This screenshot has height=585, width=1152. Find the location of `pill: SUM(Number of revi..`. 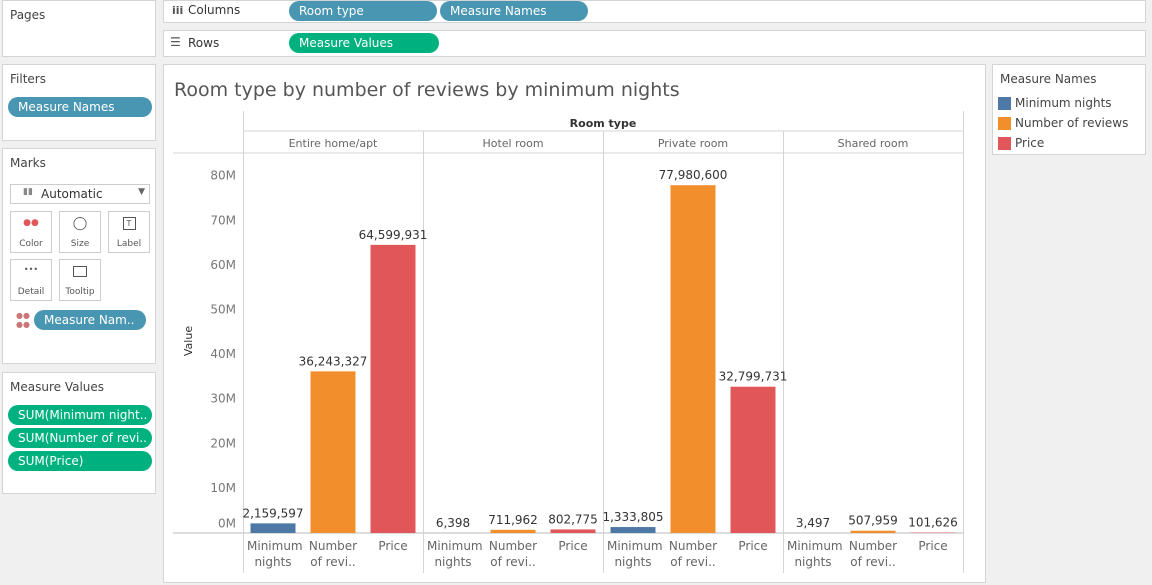

pill: SUM(Number of revi.. is located at coordinates (80, 438).